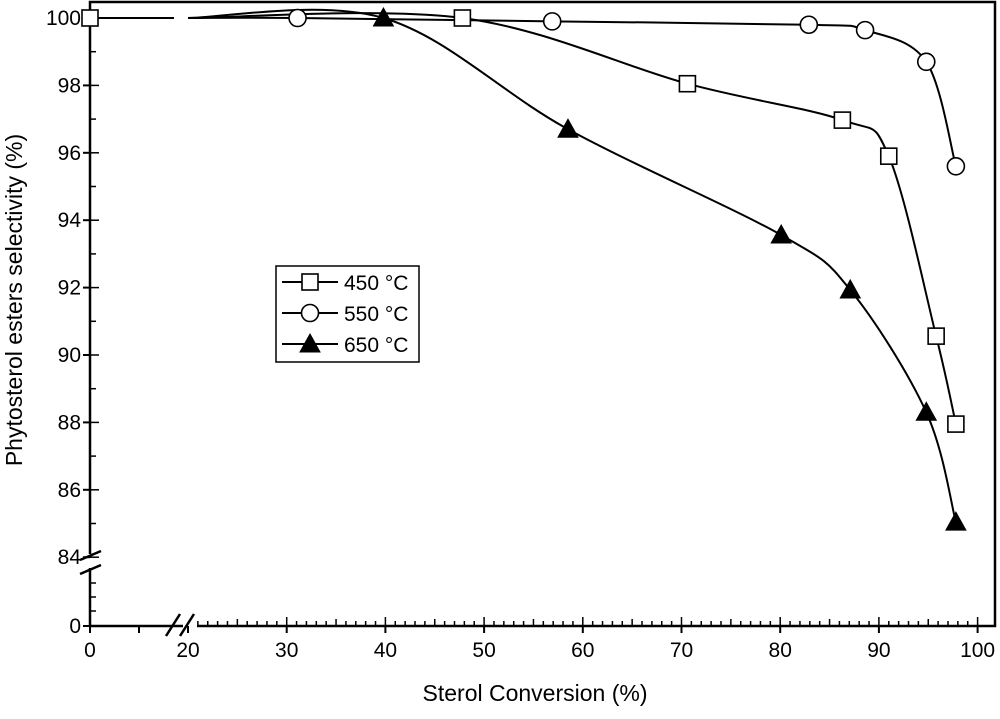 The width and height of the screenshot is (1000, 719). What do you see at coordinates (376, 314) in the screenshot?
I see `legend-label: 550 °C` at bounding box center [376, 314].